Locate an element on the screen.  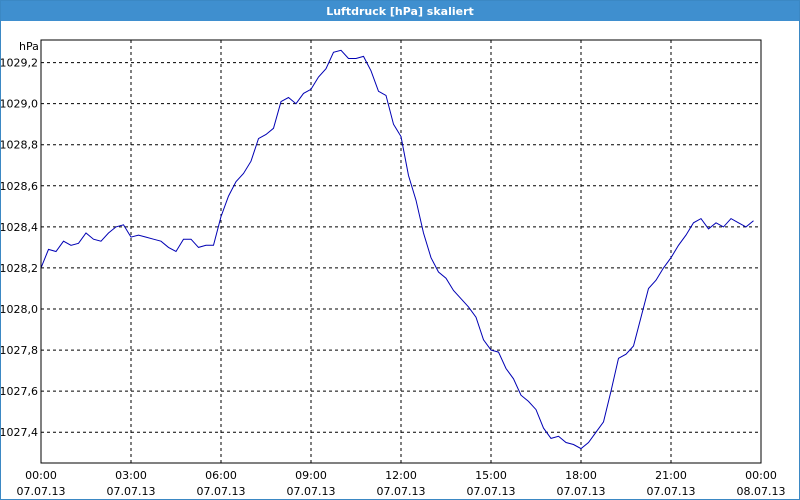
y-tick-label: 1027,4 is located at coordinates (19, 432).